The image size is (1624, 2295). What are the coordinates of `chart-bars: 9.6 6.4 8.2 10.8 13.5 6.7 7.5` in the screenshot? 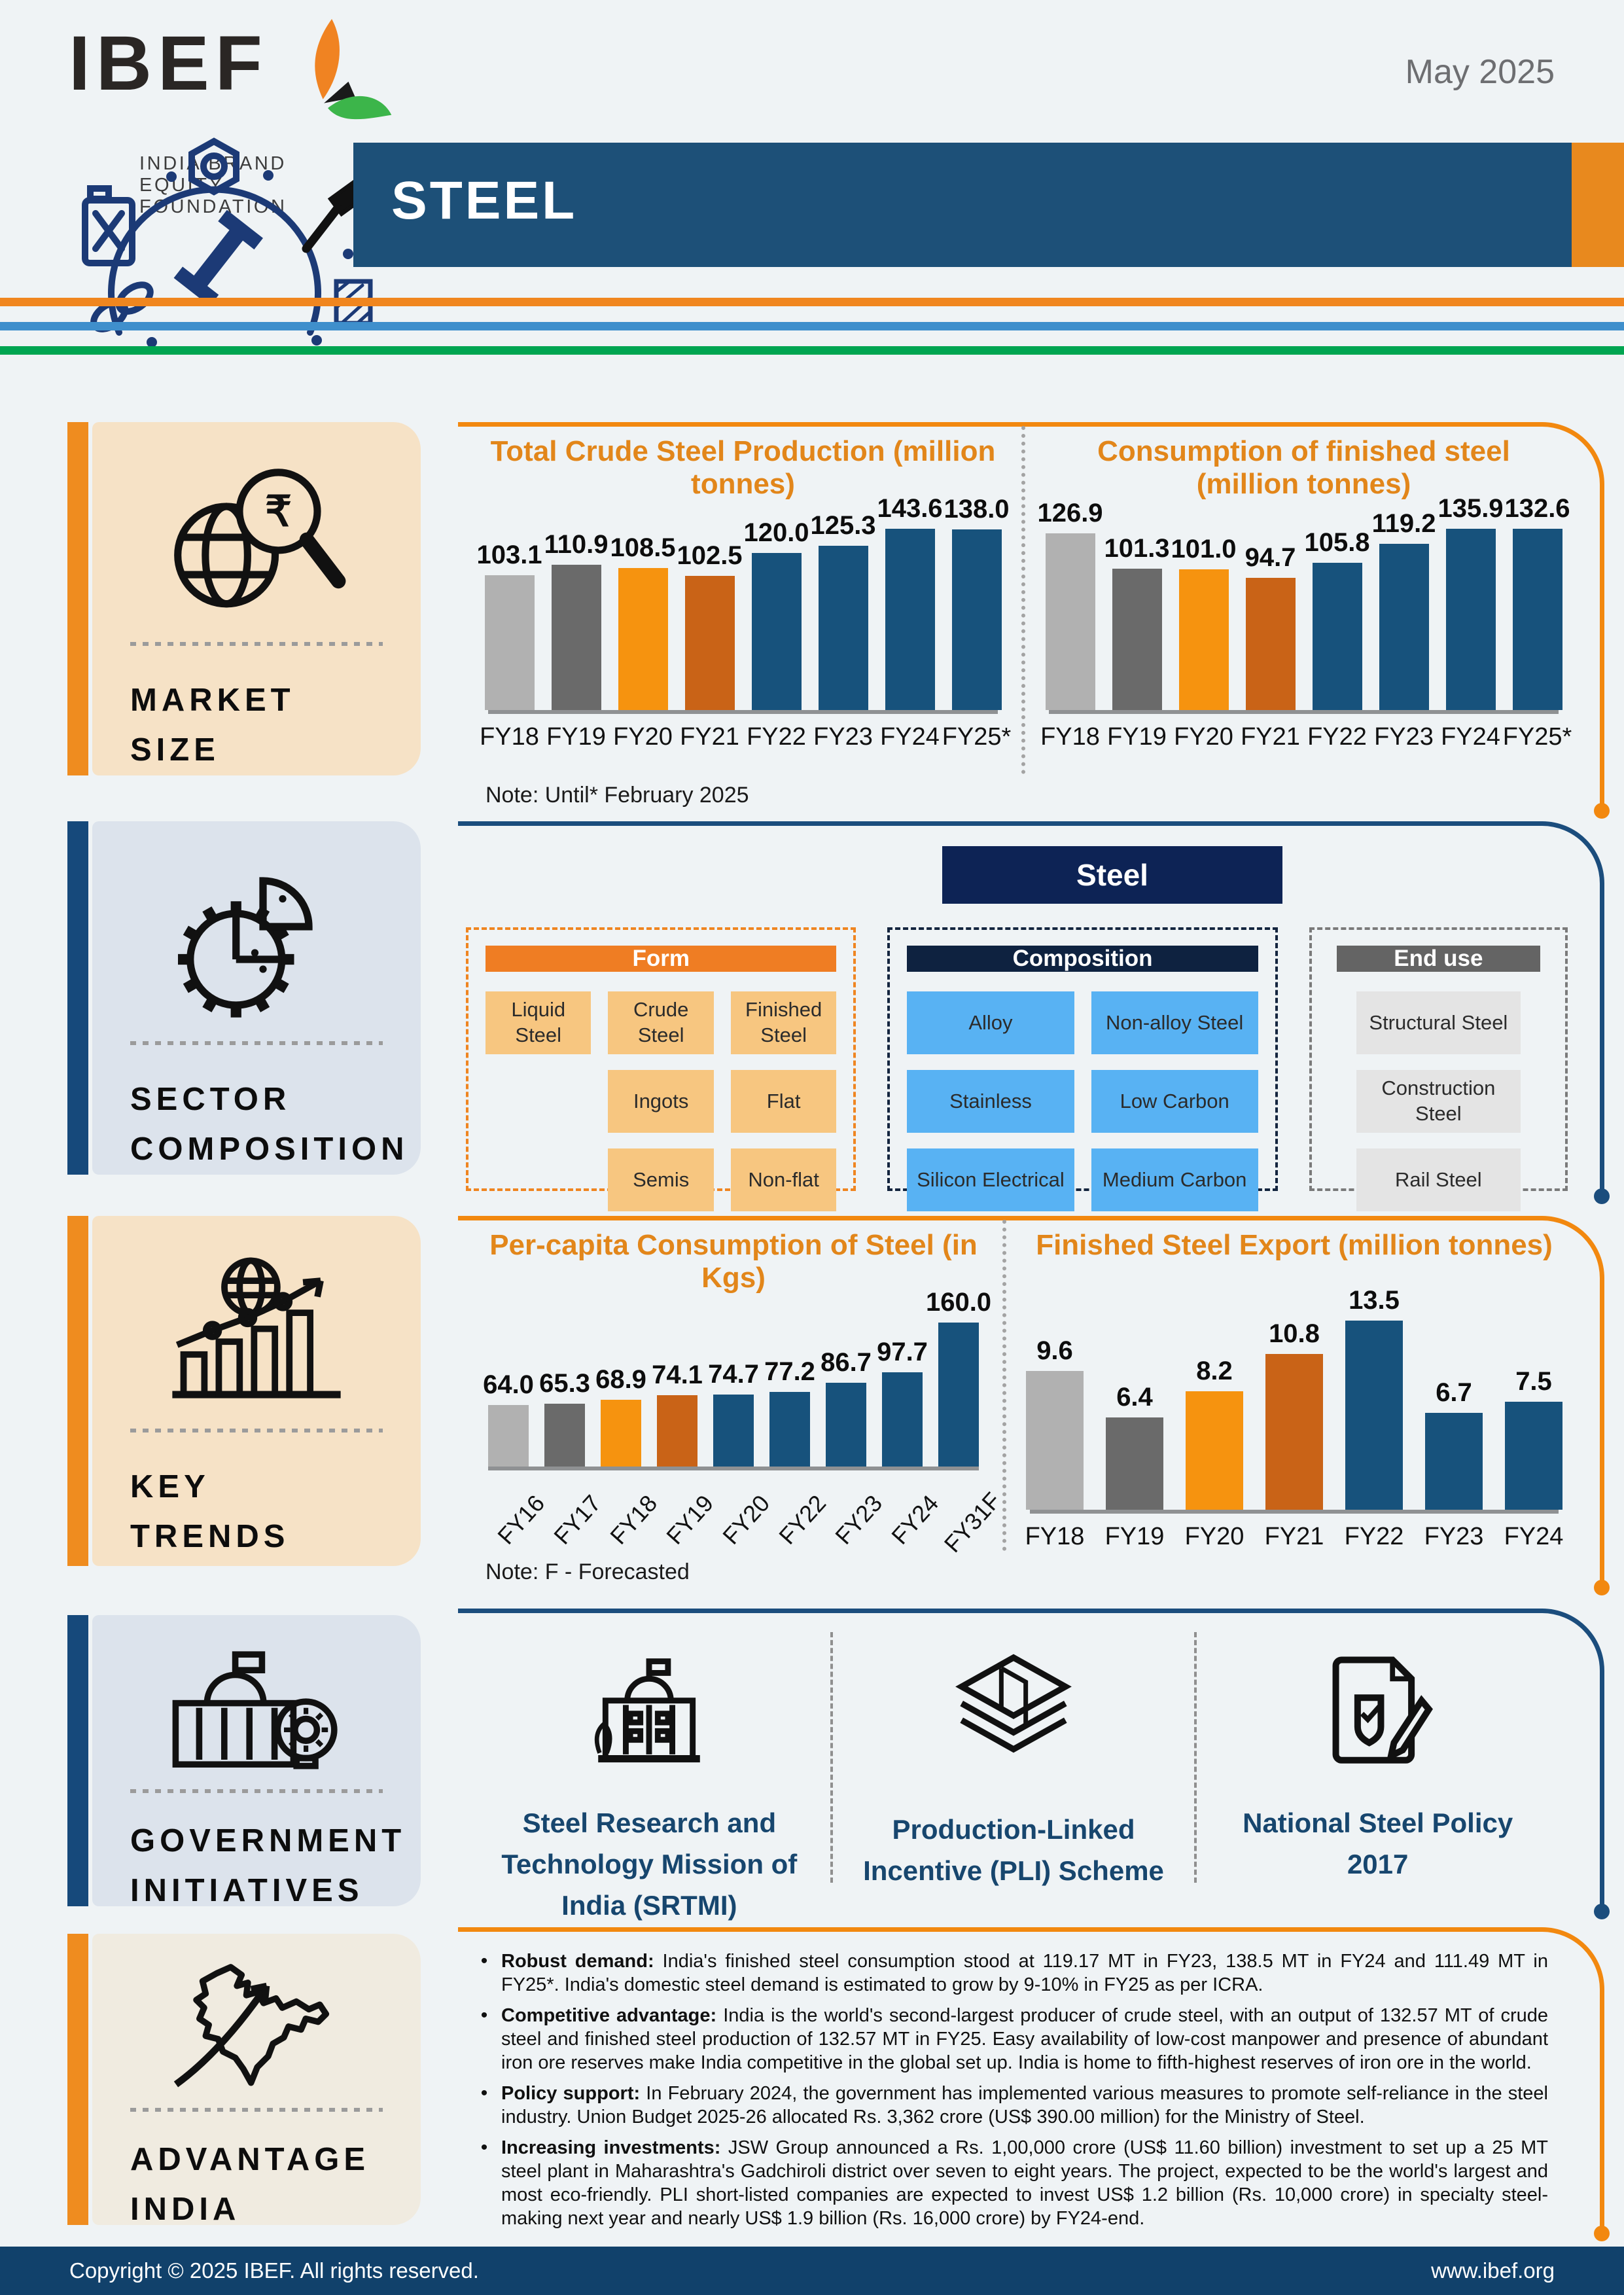 It's located at (1294, 1398).